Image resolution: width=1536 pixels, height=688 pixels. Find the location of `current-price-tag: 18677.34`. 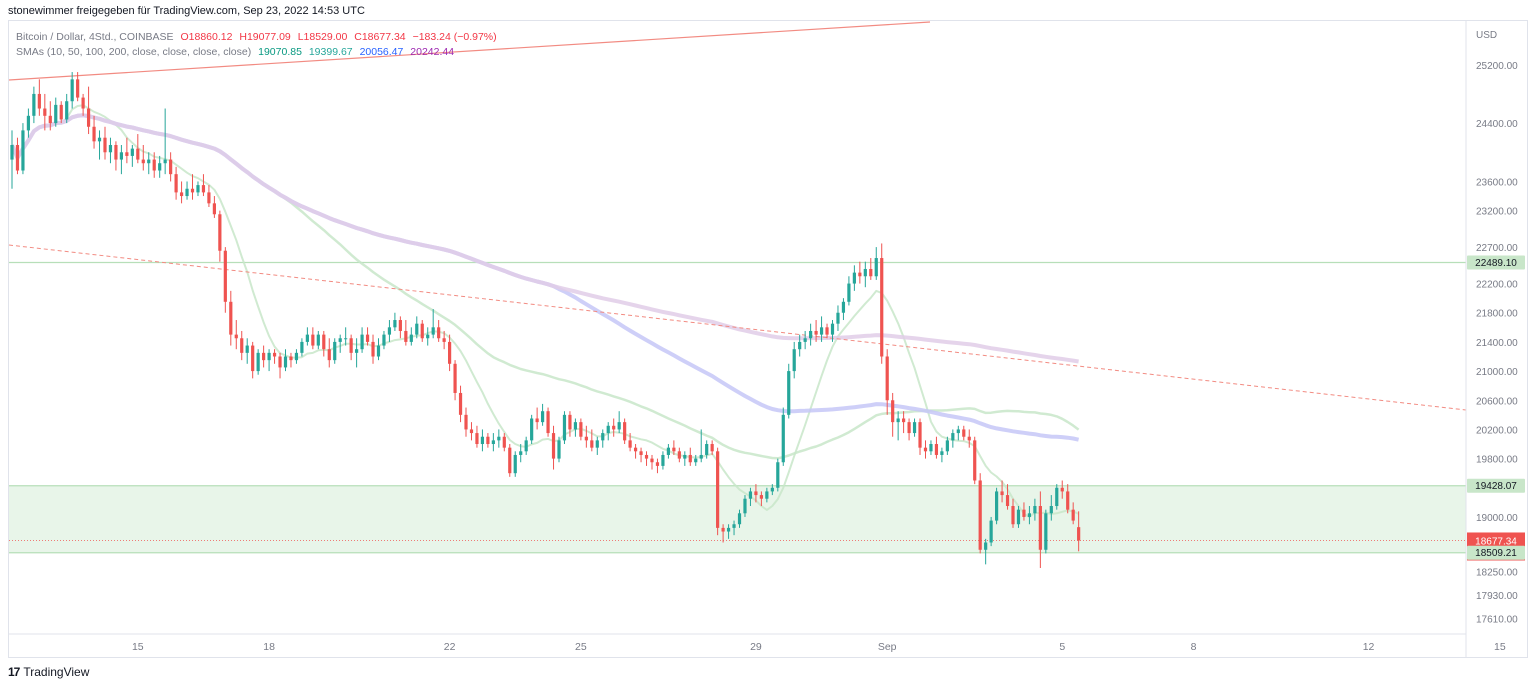

current-price-tag: 18677.34 is located at coordinates (1496, 541).